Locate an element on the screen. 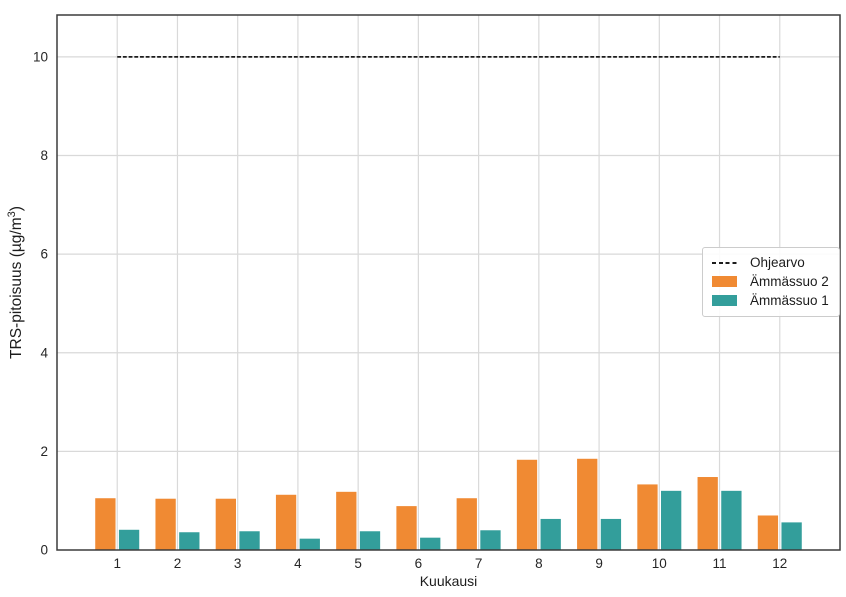  x-tick-label: 6 is located at coordinates (419, 563).